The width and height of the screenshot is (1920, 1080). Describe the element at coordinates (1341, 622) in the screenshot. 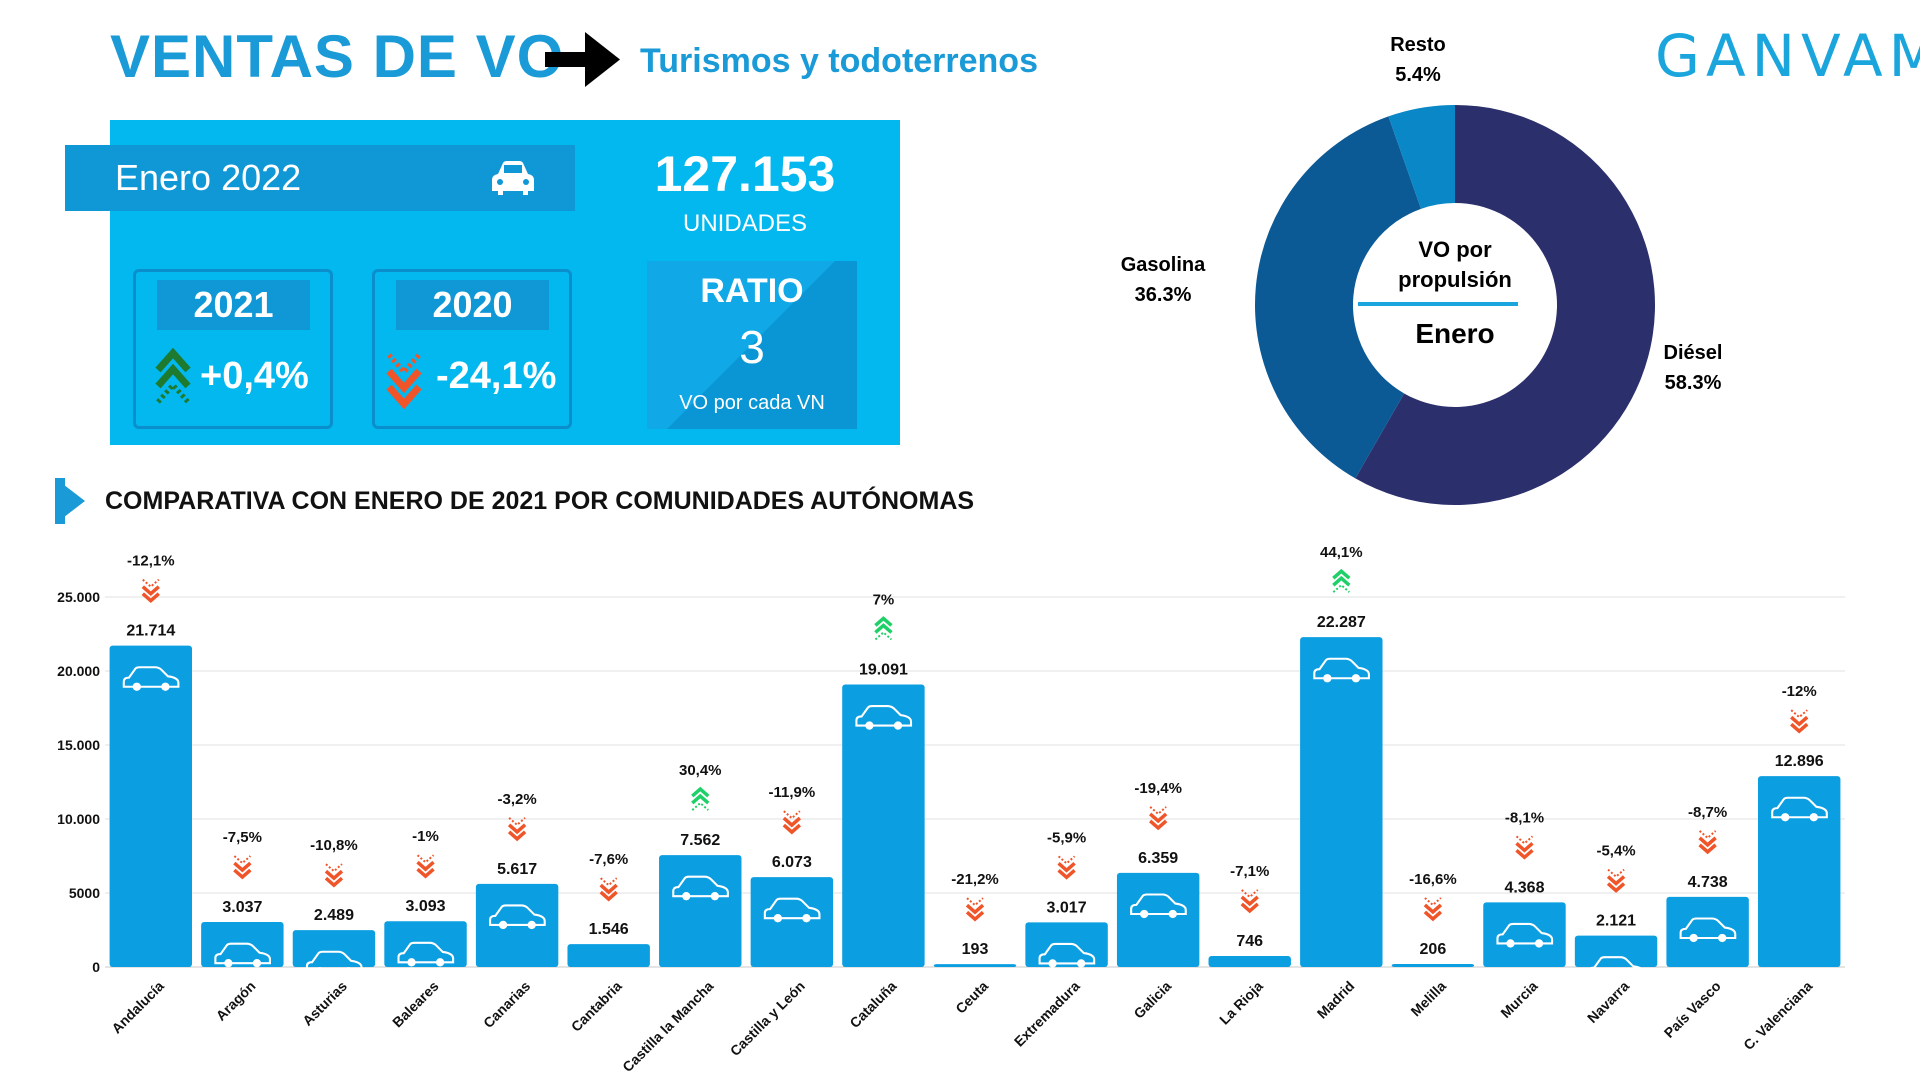

I see `data-label: 22.287` at that location.